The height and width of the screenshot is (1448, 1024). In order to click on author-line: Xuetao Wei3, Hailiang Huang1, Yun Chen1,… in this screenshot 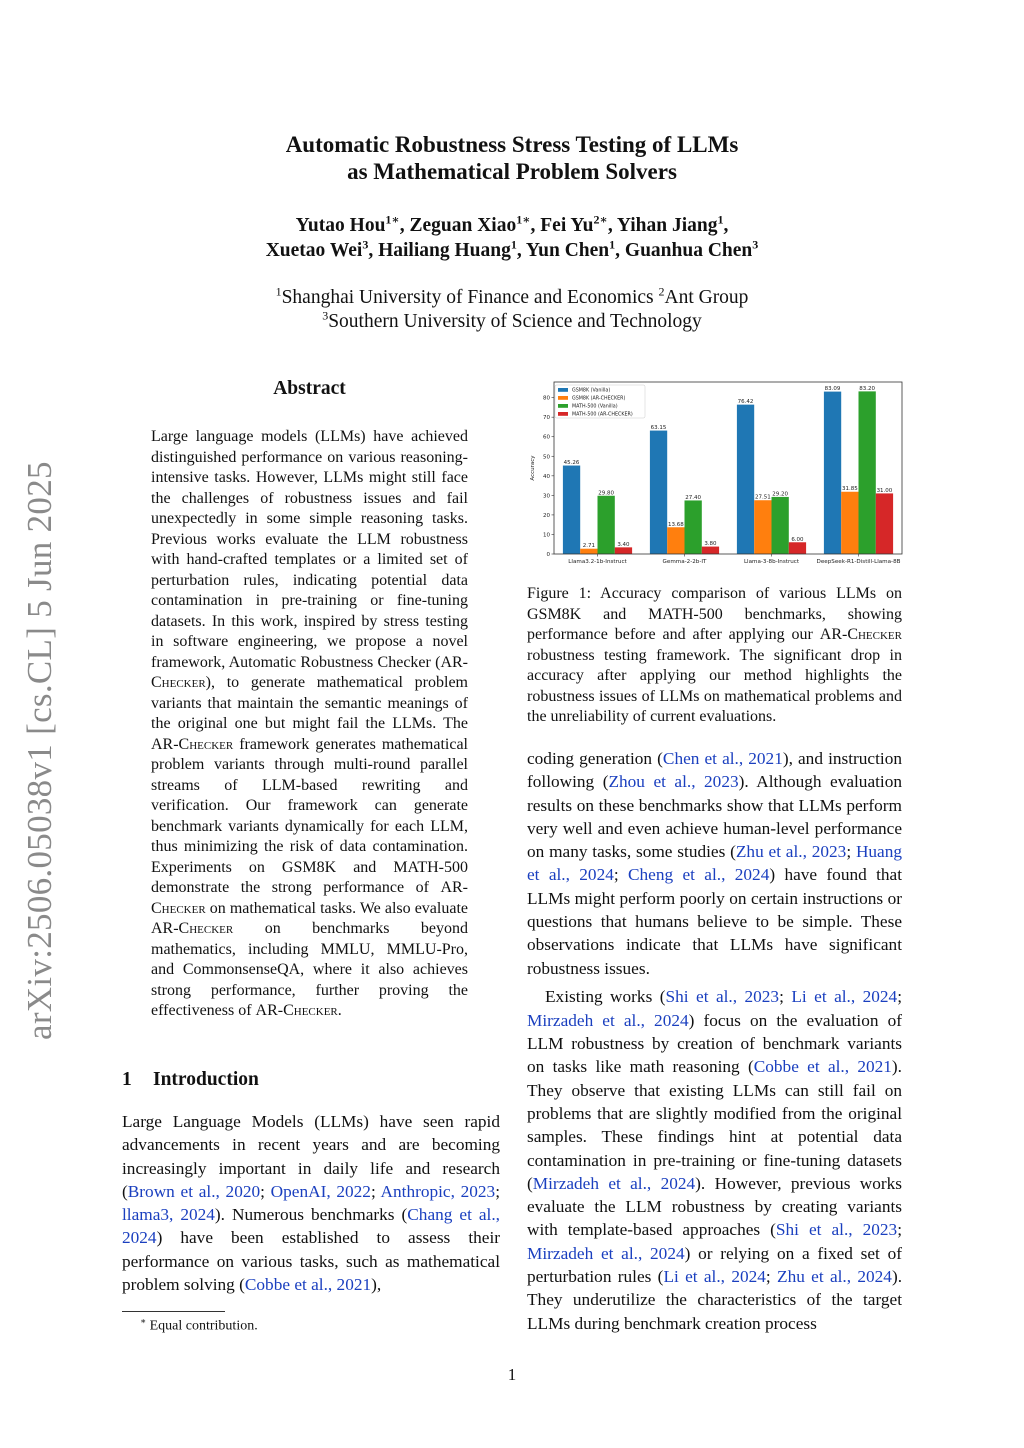, I will do `click(512, 250)`.